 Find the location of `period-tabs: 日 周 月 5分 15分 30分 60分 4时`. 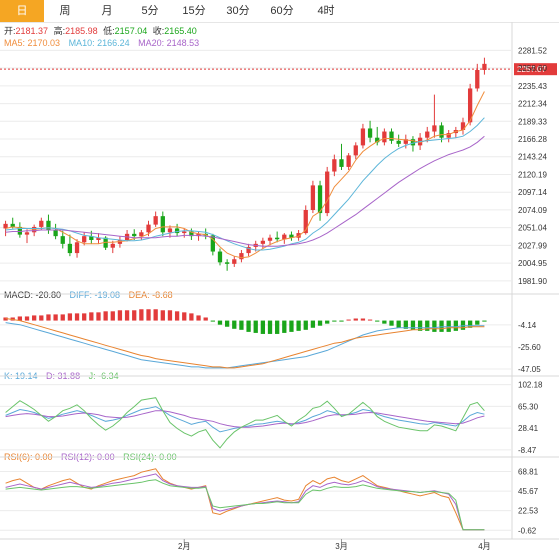

period-tabs: 日 周 月 5分 15分 30分 60分 4时 is located at coordinates (279, 11).